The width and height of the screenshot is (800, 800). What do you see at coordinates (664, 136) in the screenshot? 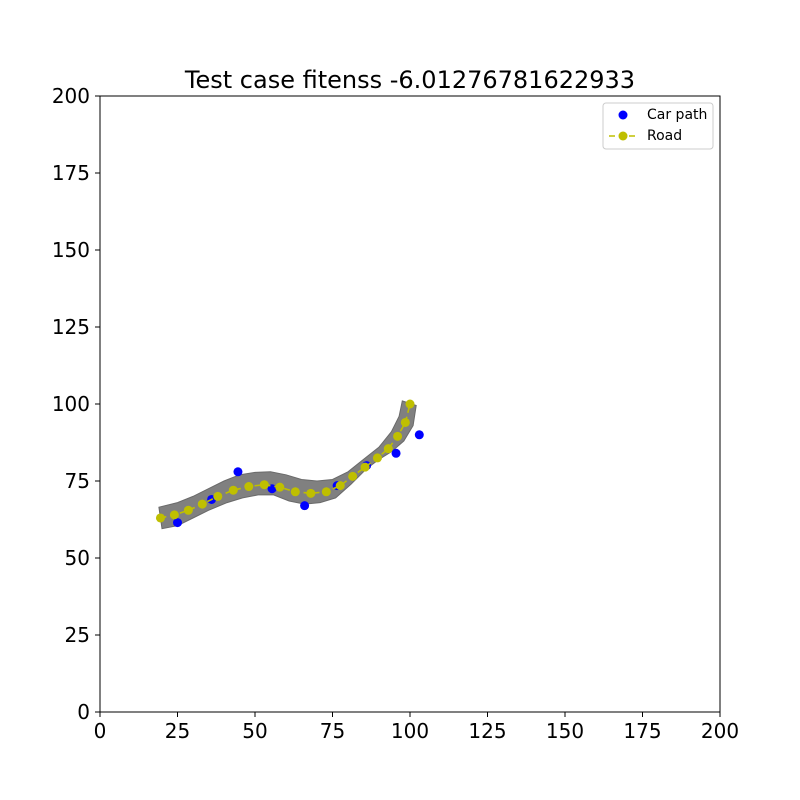
I see `legend-road-label: Road` at bounding box center [664, 136].